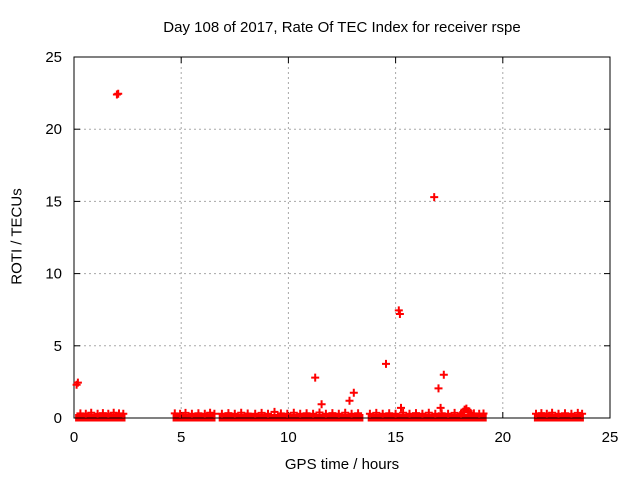 This screenshot has height=480, width=640. Describe the element at coordinates (288, 437) in the screenshot. I see `x-tick-label: 10` at that location.